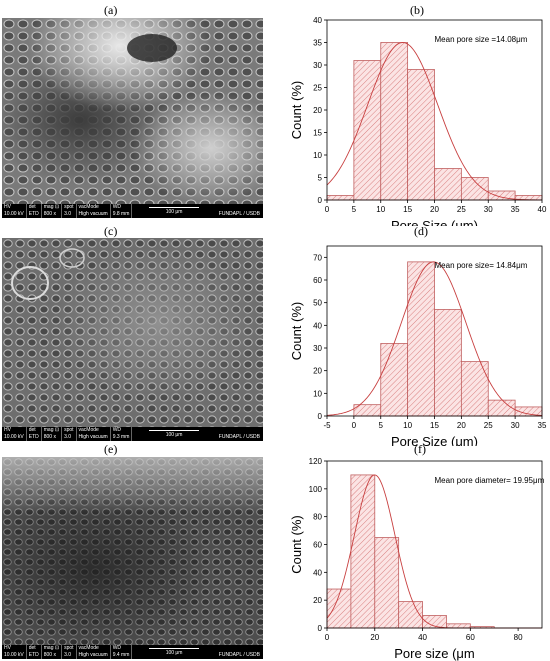 Image resolution: width=550 pixels, height=661 pixels. What do you see at coordinates (296, 110) in the screenshot?
I see `y-axis-label-b: Count (%)` at bounding box center [296, 110].